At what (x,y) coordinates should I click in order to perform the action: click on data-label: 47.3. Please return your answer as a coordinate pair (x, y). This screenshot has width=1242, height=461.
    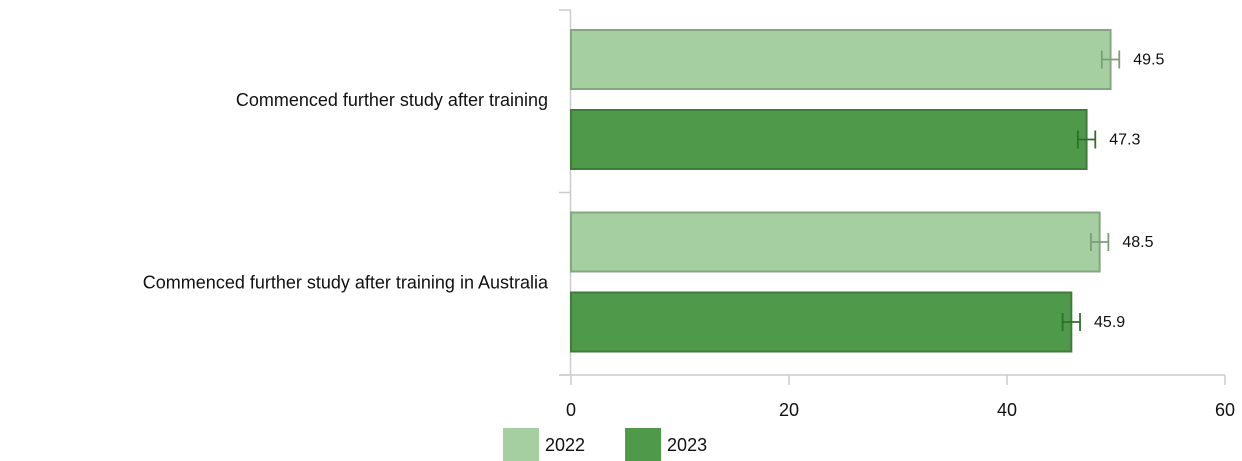
    Looking at the image, I should click on (1124, 140).